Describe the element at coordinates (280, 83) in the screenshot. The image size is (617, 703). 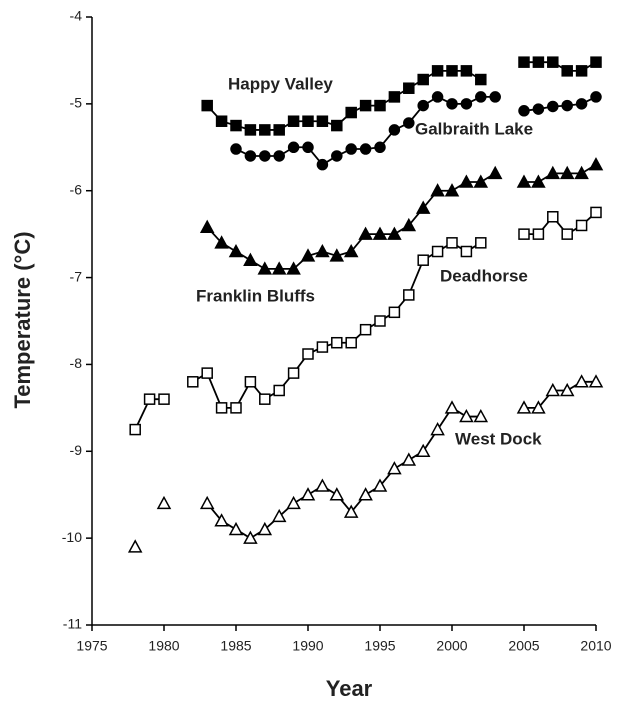
I see `series-label: Happy Valley` at that location.